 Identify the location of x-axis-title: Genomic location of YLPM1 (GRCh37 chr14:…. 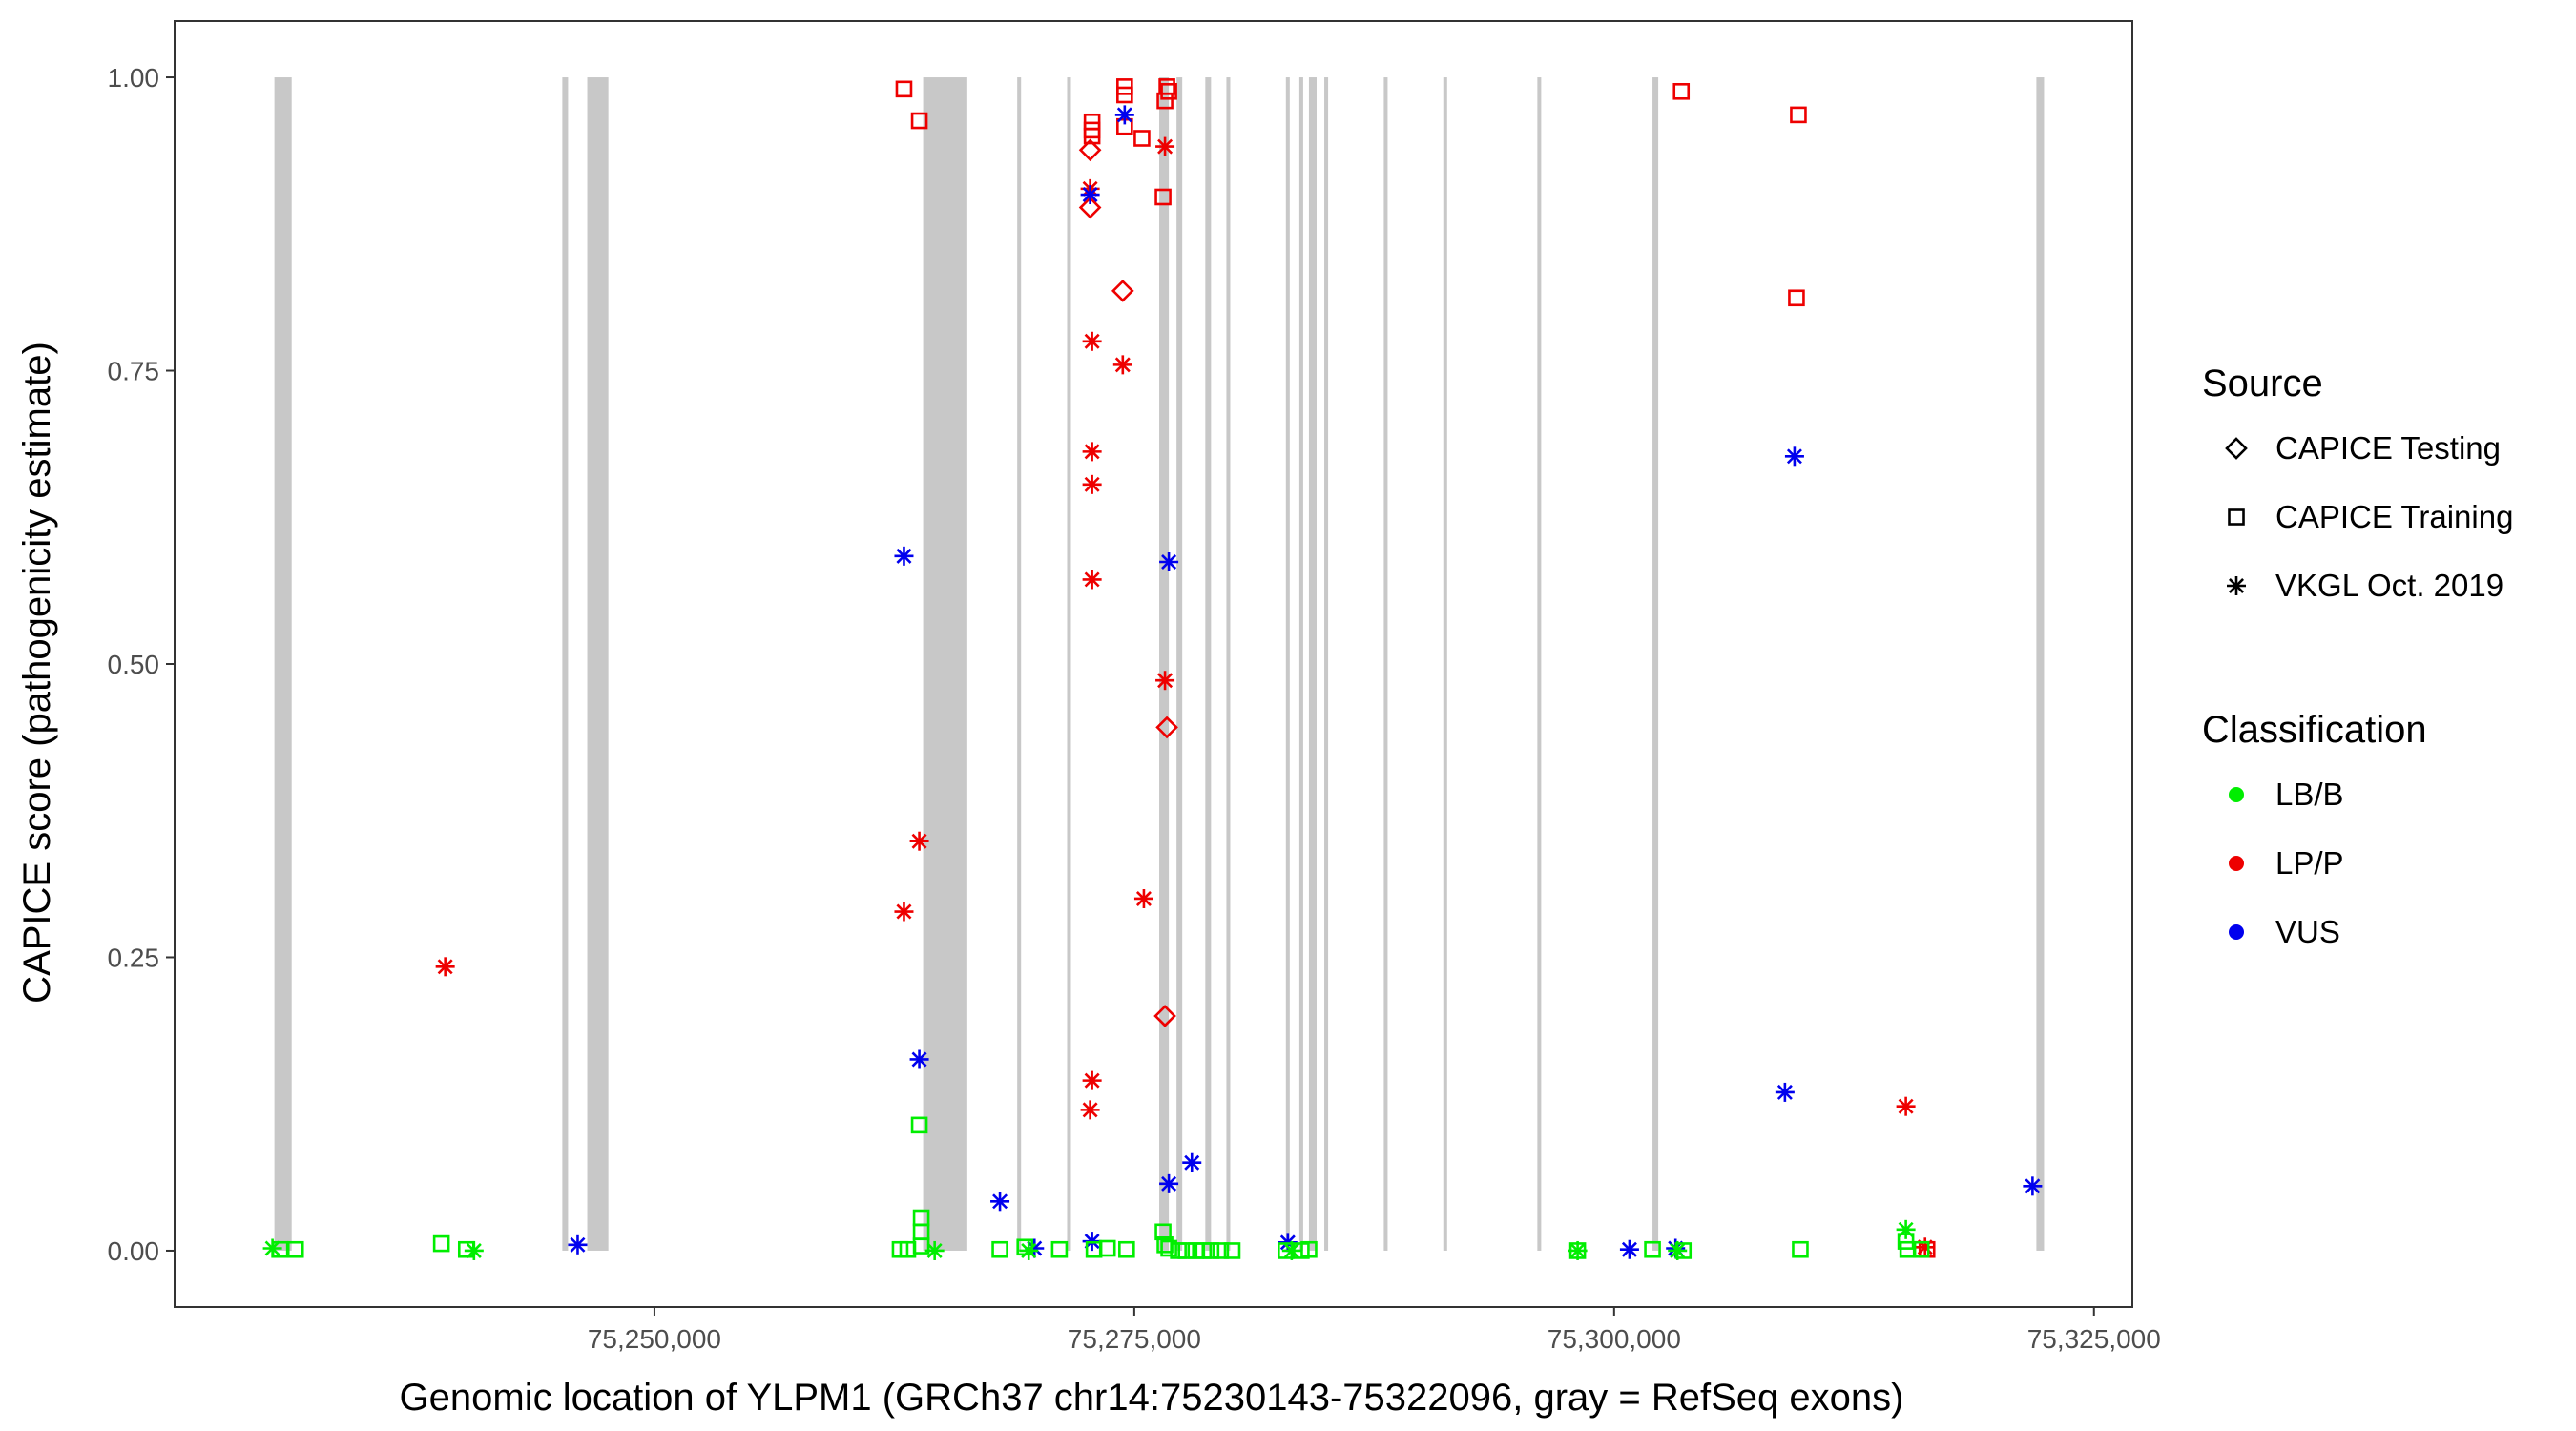
(1152, 1398).